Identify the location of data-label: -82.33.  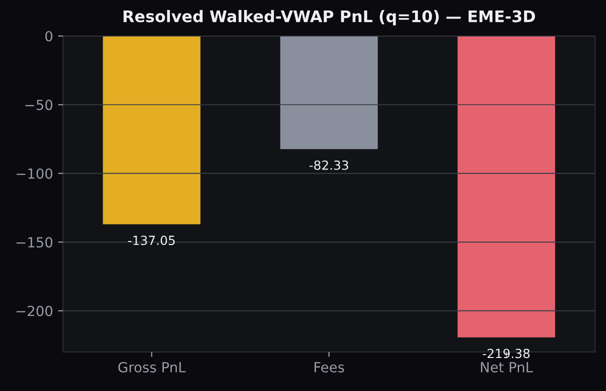
(328, 165).